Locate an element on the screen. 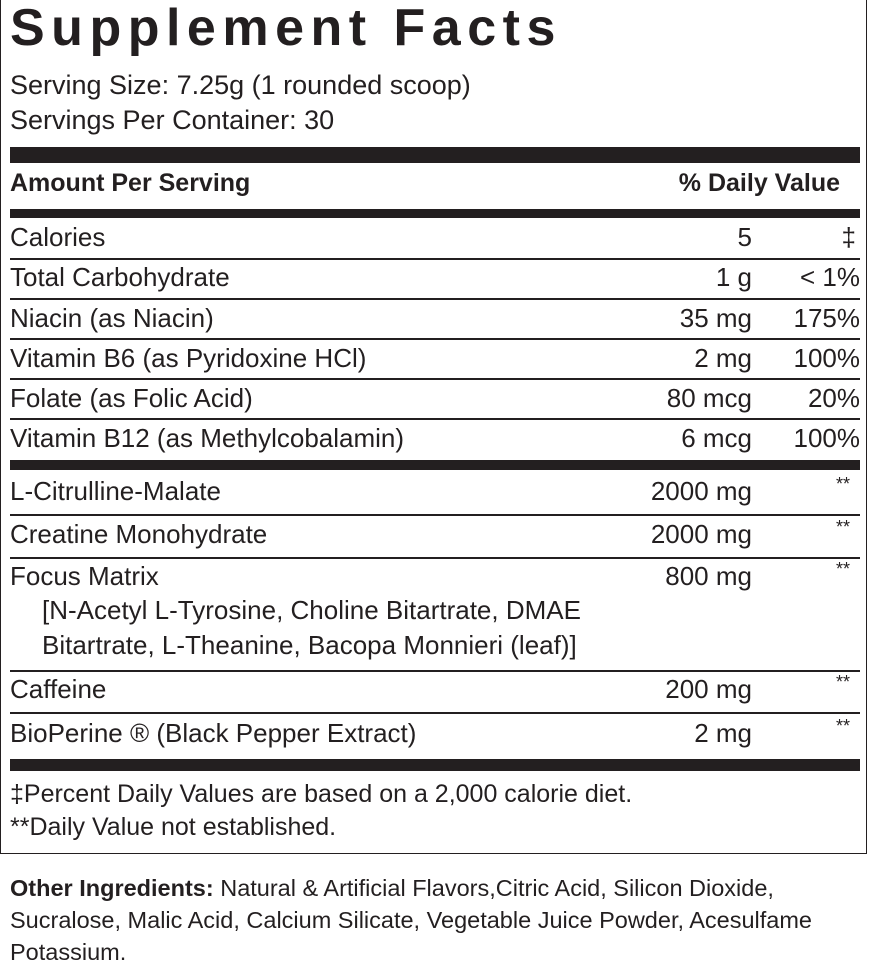 The height and width of the screenshot is (968, 870). ingredient-name: Caffeine is located at coordinates (58, 689).